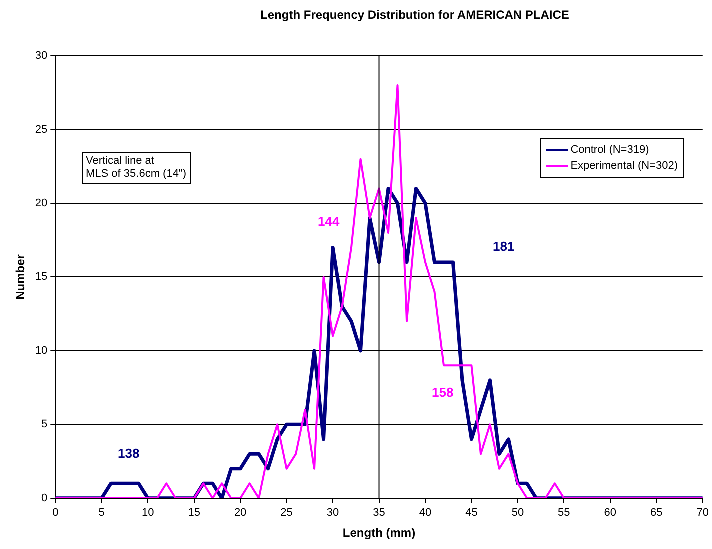 The height and width of the screenshot is (549, 712). Describe the element at coordinates (240, 513) in the screenshot. I see `x-tick-label: 20` at that location.